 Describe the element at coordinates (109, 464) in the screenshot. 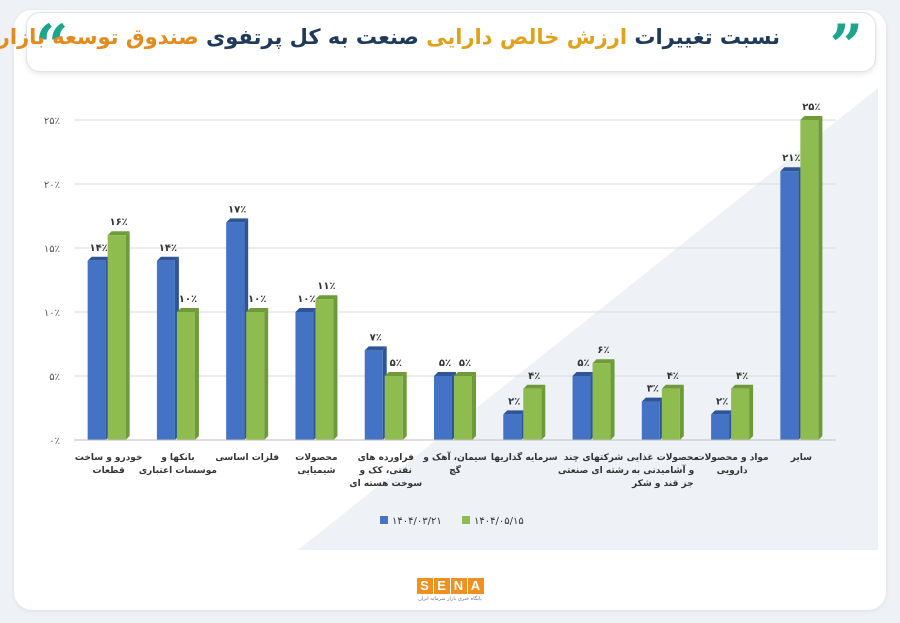

I see `x-tick-label: خودرو و ساخت قطعات` at that location.